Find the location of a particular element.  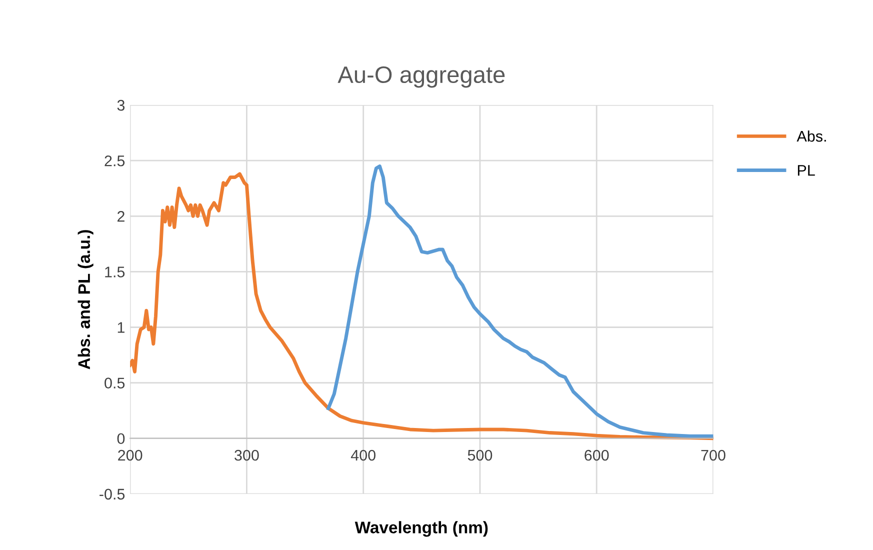

x-tick-label: 600 is located at coordinates (596, 455).